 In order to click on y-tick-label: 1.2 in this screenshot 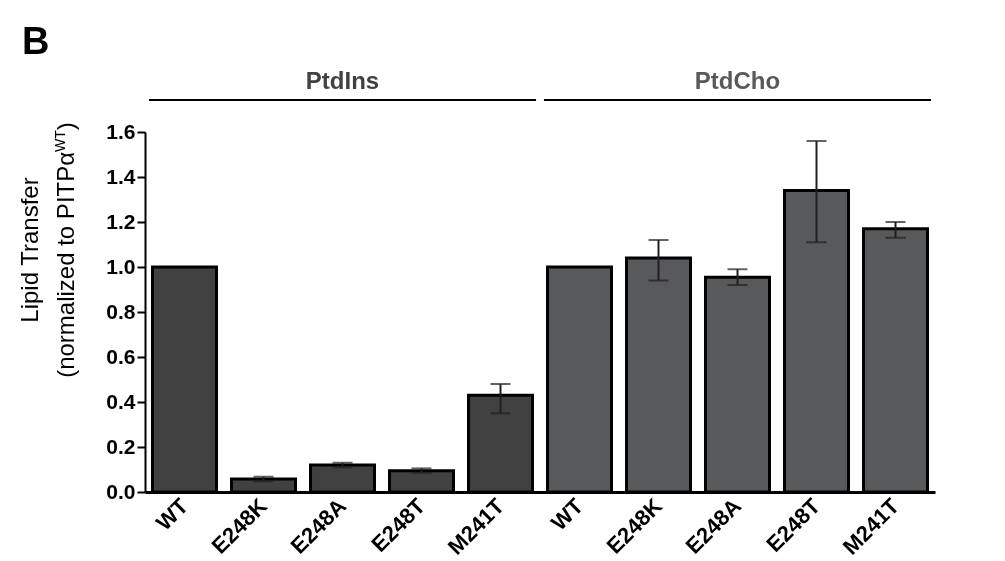, I will do `click(121, 221)`.